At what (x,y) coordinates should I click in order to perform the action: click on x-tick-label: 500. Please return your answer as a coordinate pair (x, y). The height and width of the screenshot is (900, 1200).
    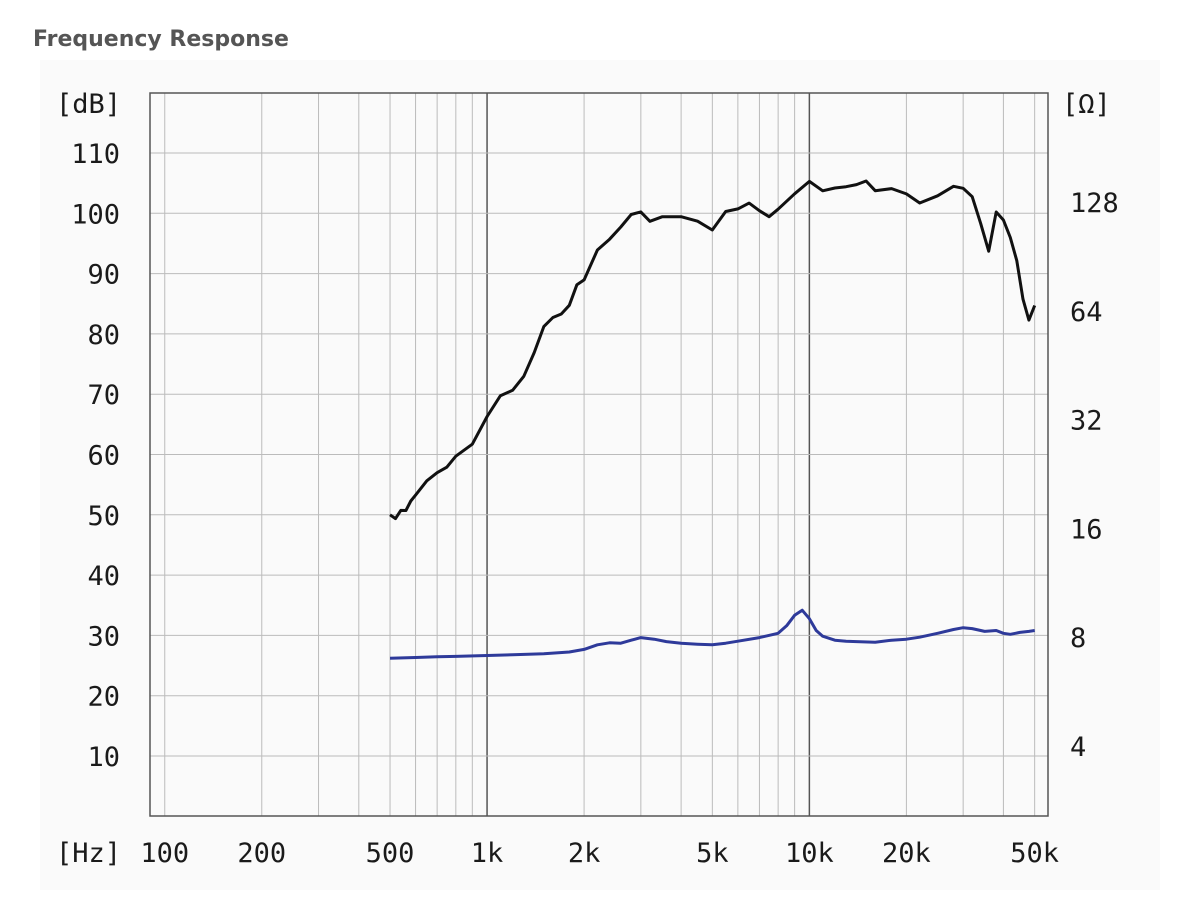
    Looking at the image, I should click on (390, 853).